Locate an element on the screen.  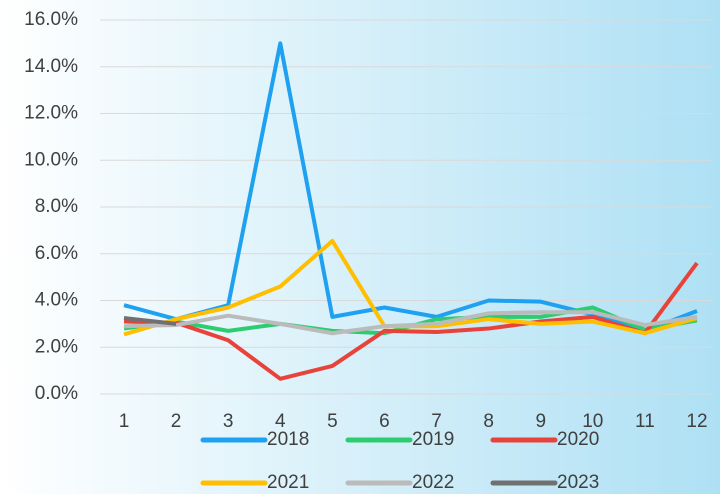
x-tick-label: 10 is located at coordinates (592, 421).